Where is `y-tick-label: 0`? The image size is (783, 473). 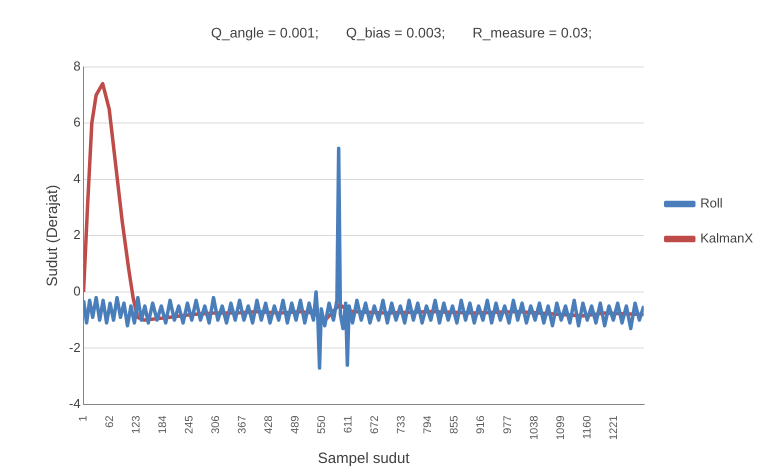
y-tick-label: 0 is located at coordinates (77, 291).